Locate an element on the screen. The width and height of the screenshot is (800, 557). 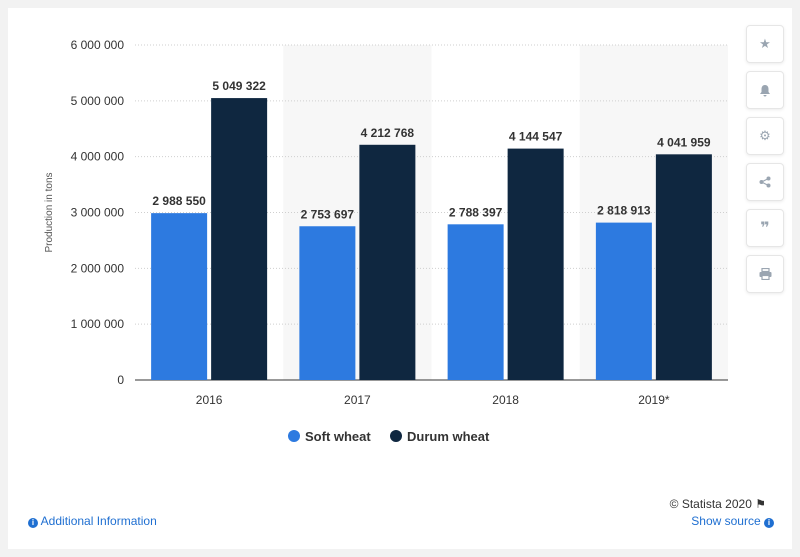
y-tick-label: 2 000 000 is located at coordinates (98, 268).